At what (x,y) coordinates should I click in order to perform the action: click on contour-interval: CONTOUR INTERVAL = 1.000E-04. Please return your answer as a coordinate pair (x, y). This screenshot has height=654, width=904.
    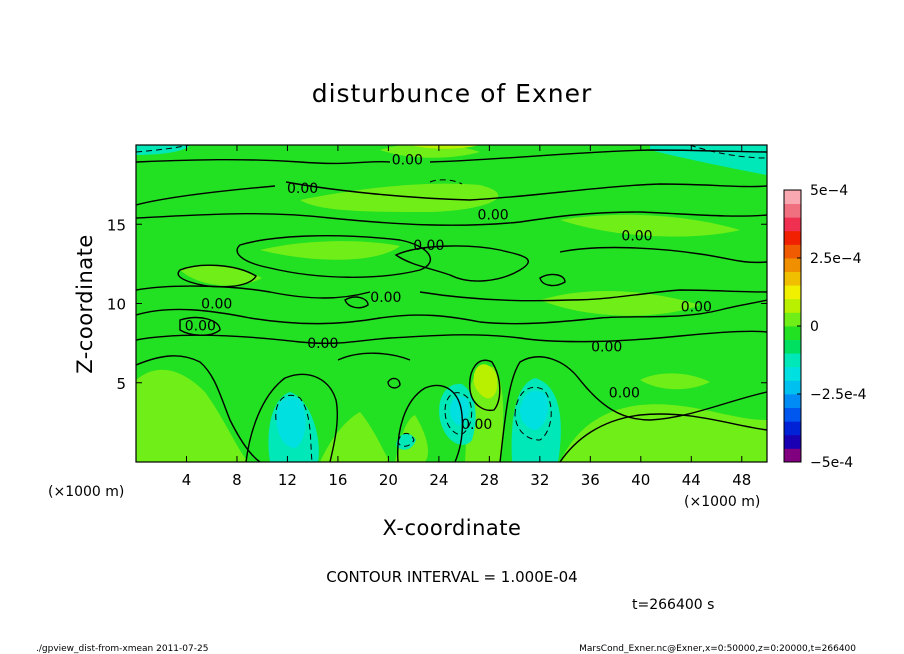
    Looking at the image, I should click on (451, 577).